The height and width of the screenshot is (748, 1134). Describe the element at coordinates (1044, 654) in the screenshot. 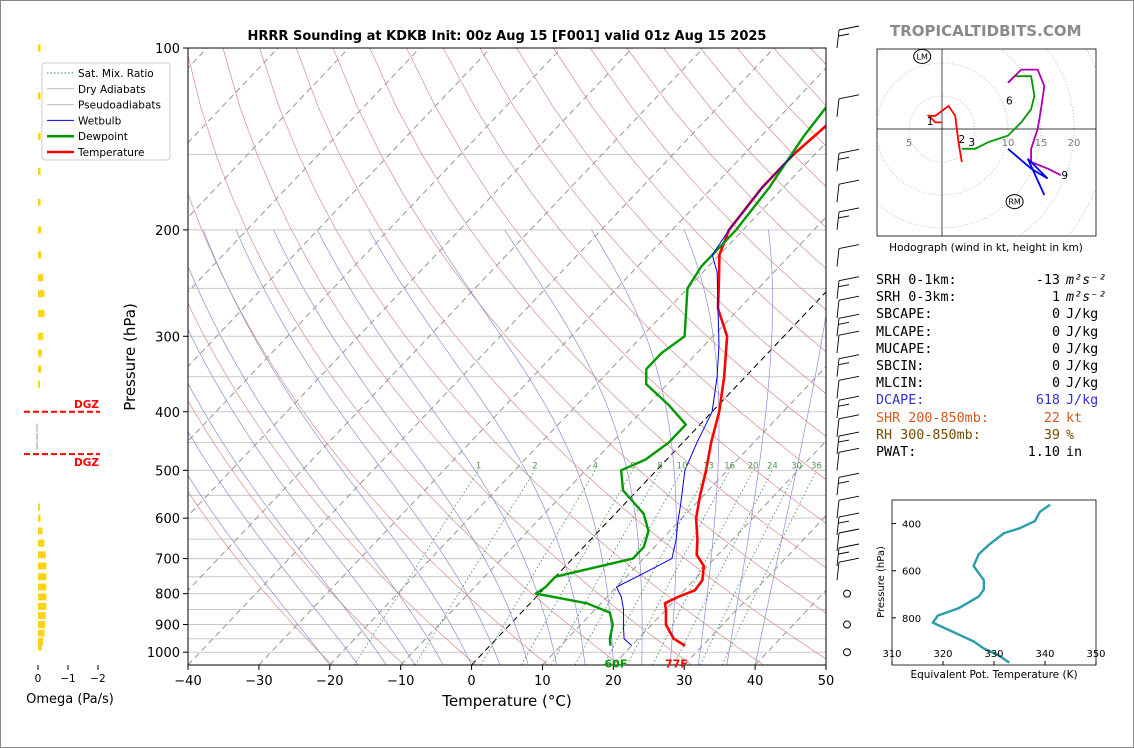

I see `theta-e-x-tick-label: 340` at that location.